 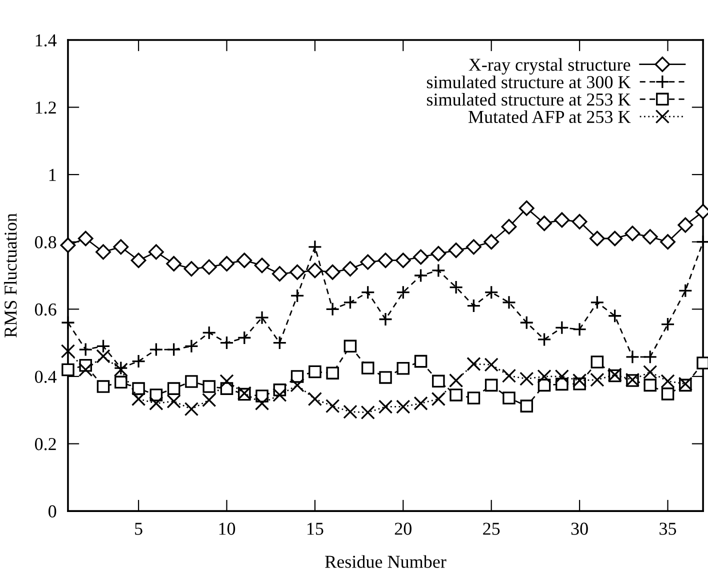 What do you see at coordinates (45, 444) in the screenshot?
I see `y-tick-label: 0.2` at bounding box center [45, 444].